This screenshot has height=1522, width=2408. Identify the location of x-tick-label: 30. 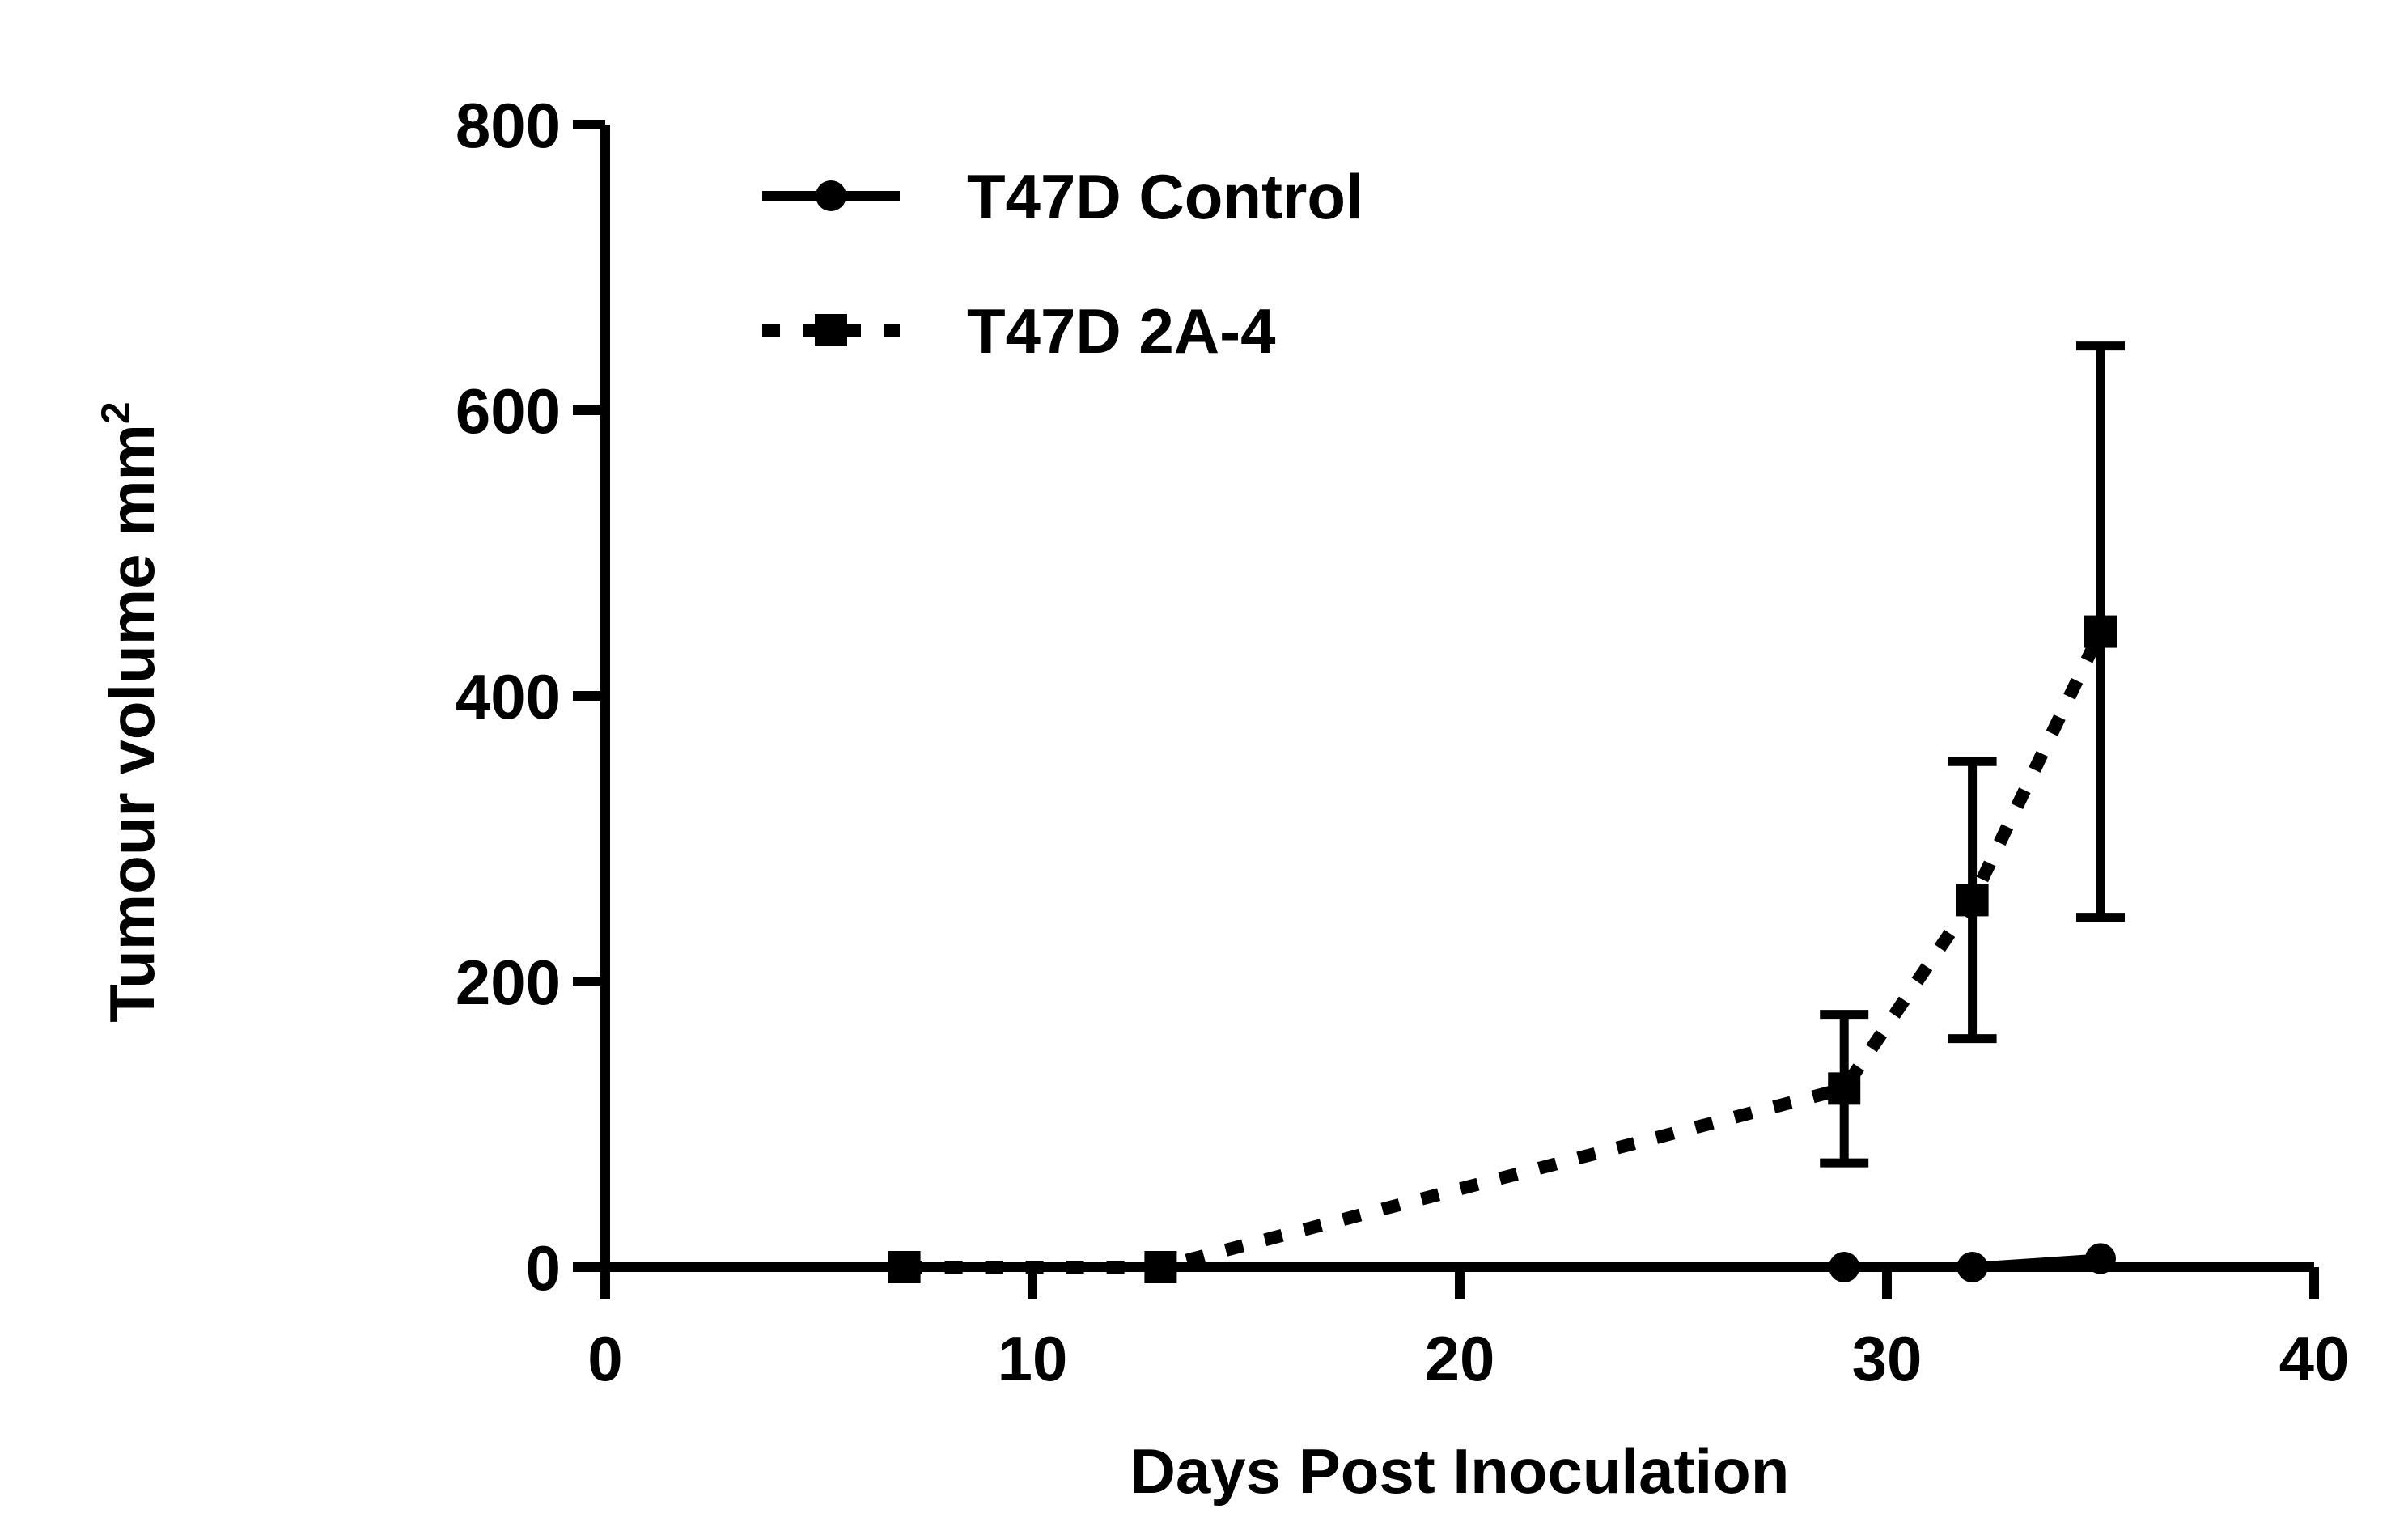
(1887, 1358).